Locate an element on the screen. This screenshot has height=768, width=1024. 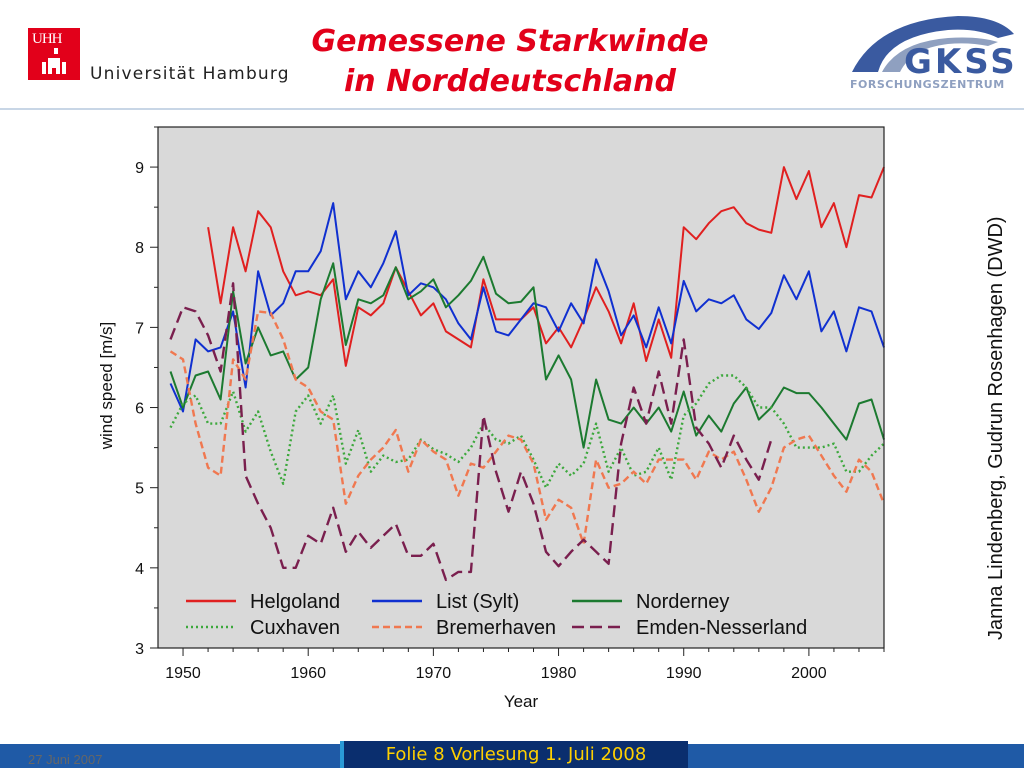
castle-icon is located at coordinates (54, 61).